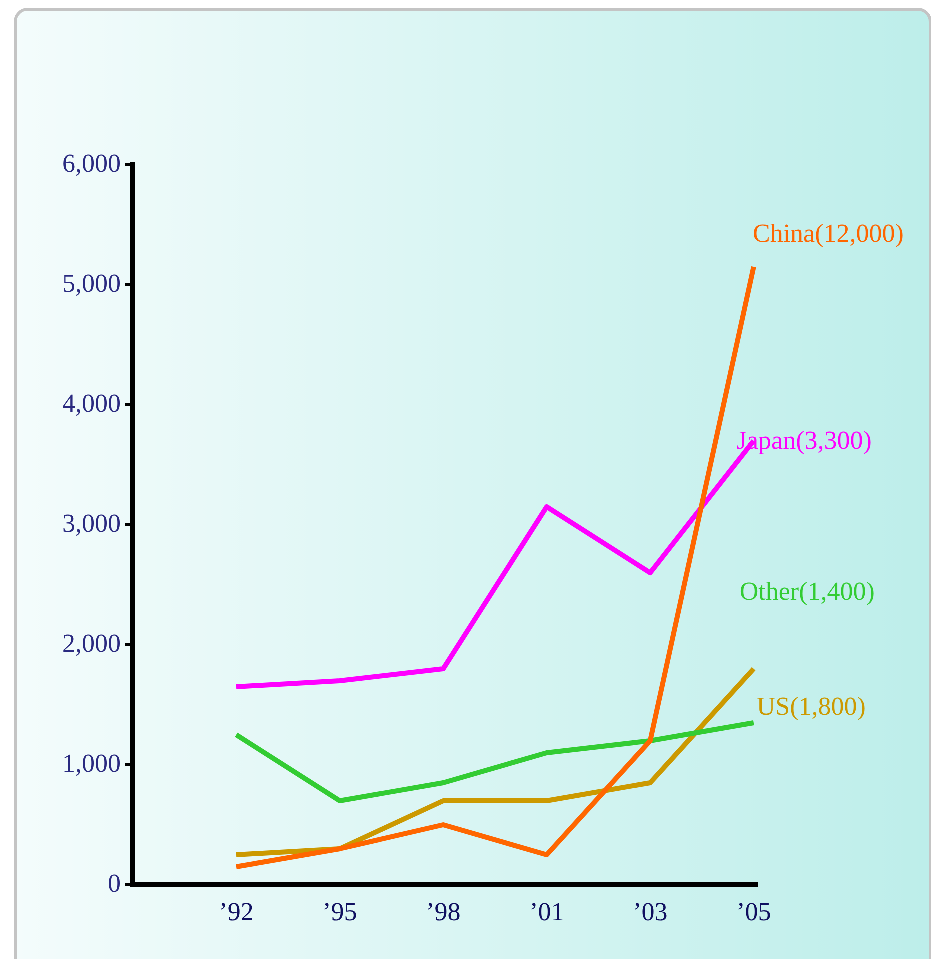 The height and width of the screenshot is (959, 931). What do you see at coordinates (91, 163) in the screenshot?
I see `y-tick-label: 6,000` at bounding box center [91, 163].